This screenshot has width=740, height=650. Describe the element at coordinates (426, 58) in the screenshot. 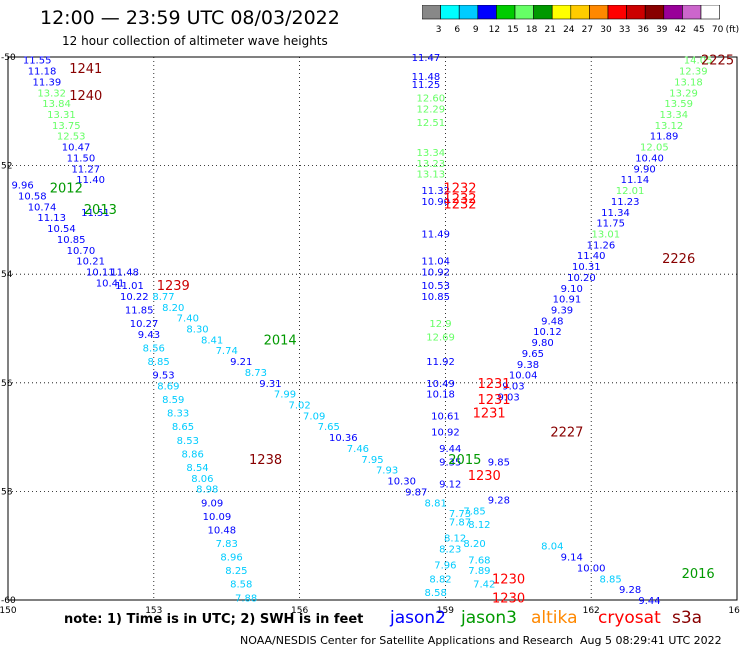

I see `swh-value: 11.47` at that location.